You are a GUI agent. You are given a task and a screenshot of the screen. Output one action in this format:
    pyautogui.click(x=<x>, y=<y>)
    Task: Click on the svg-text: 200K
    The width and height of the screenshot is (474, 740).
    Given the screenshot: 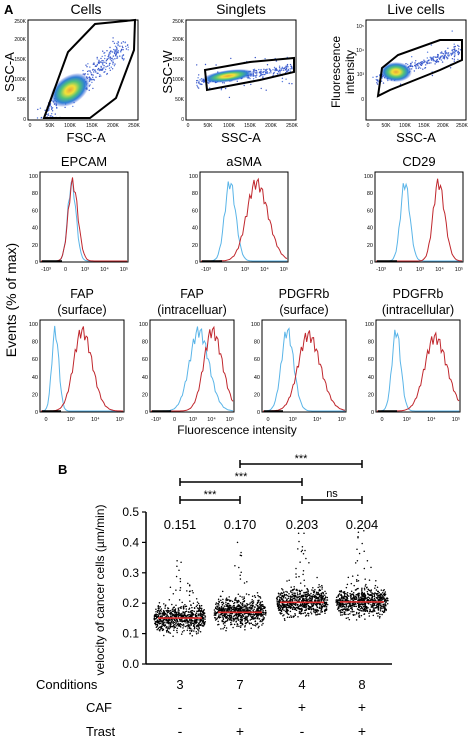 What is the action you would take?
    pyautogui.click(x=20, y=40)
    